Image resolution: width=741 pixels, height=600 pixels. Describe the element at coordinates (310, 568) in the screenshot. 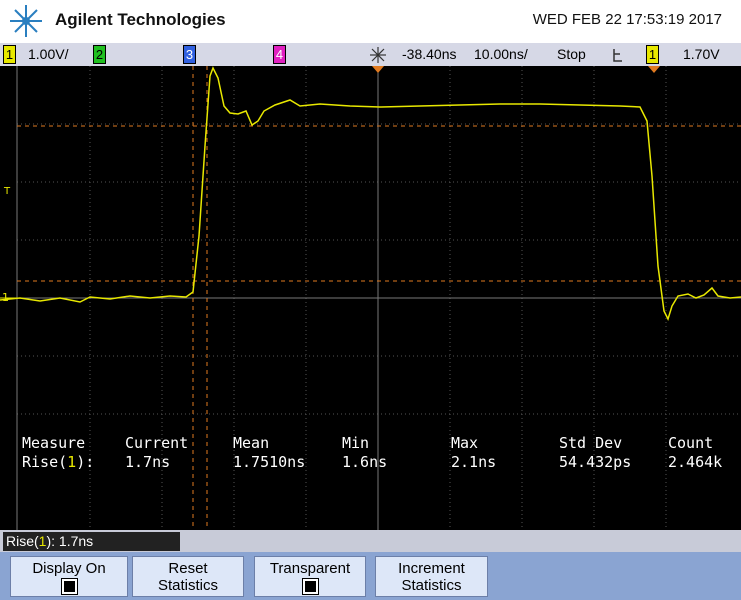

I see `softkey-label: Transparent` at that location.